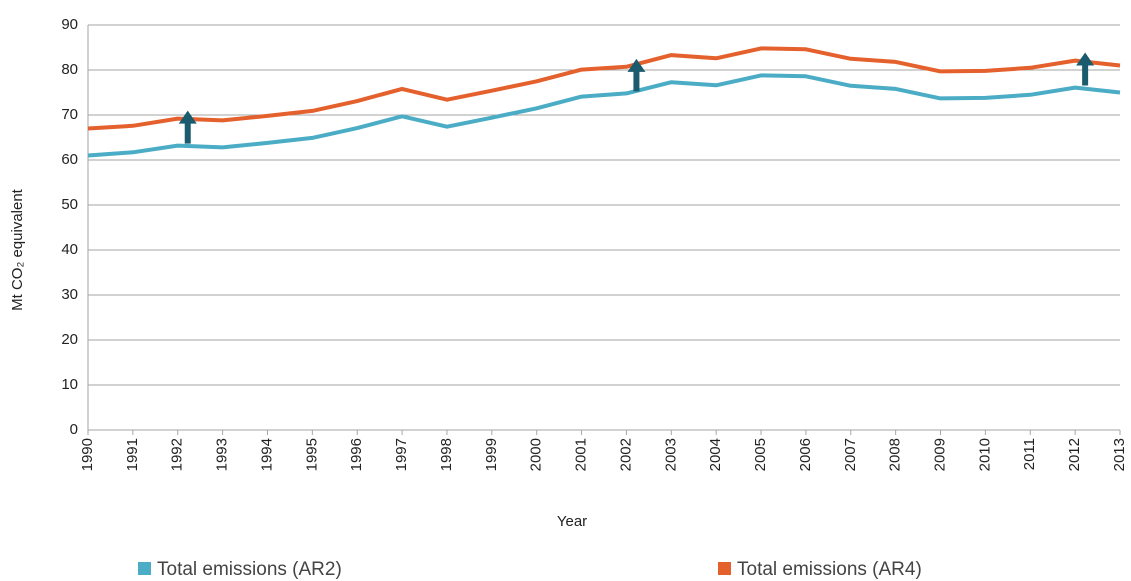  Describe the element at coordinates (536, 454) in the screenshot. I see `x-tick-label: 2000` at that location.